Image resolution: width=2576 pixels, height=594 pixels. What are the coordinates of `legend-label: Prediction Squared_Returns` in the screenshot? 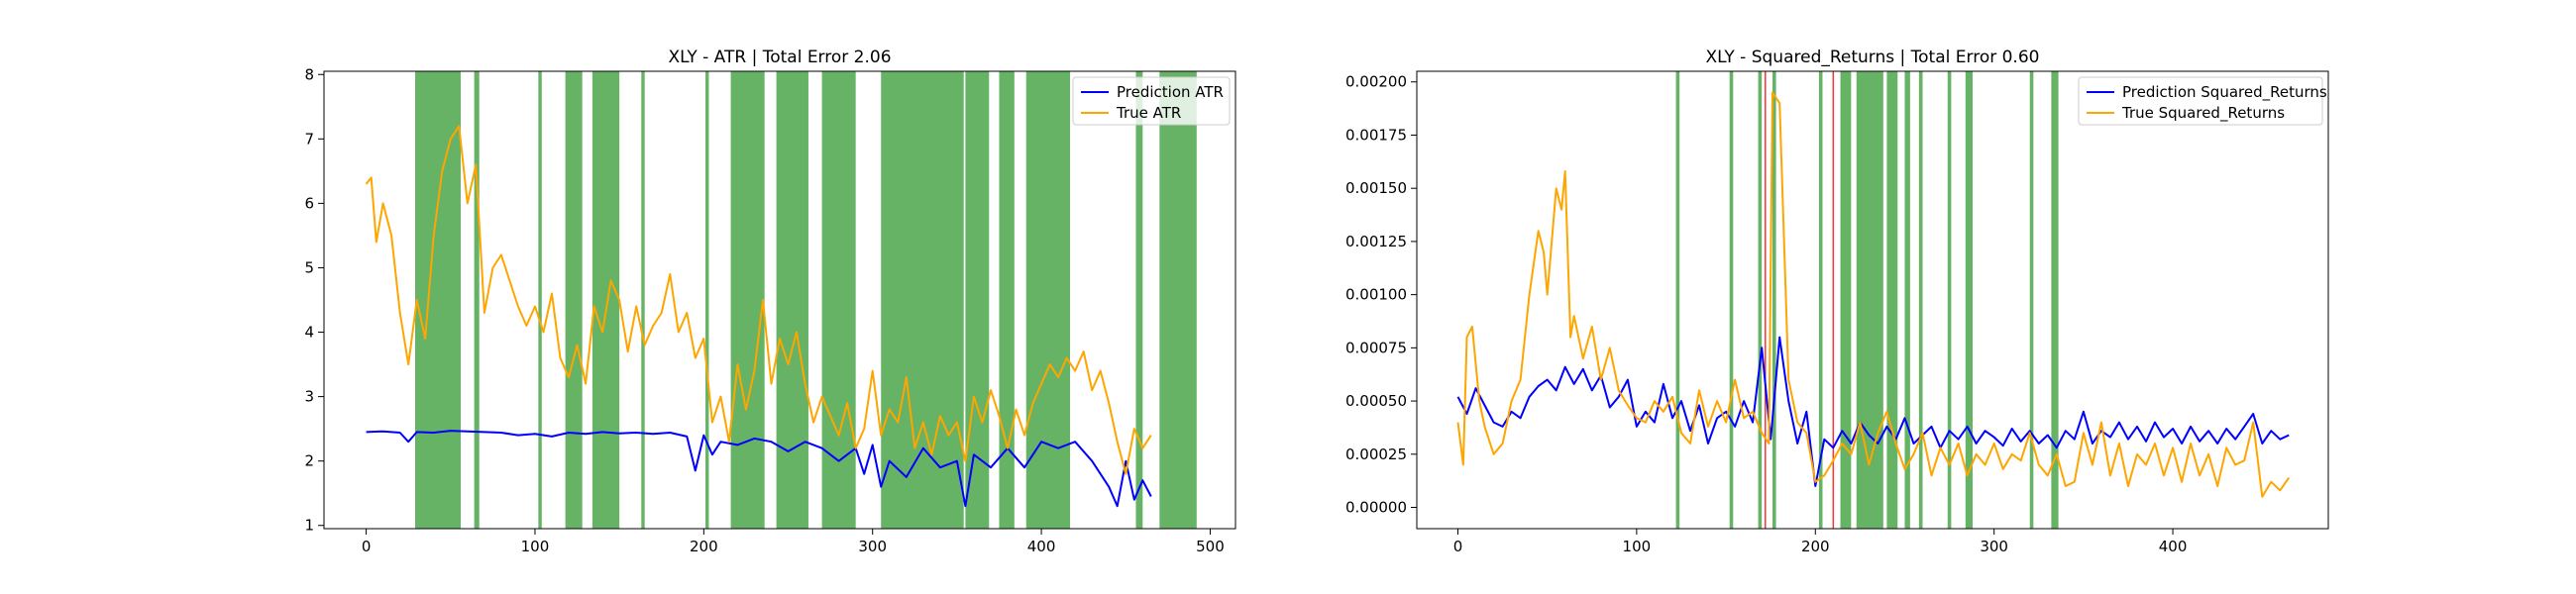 It's located at (2224, 93).